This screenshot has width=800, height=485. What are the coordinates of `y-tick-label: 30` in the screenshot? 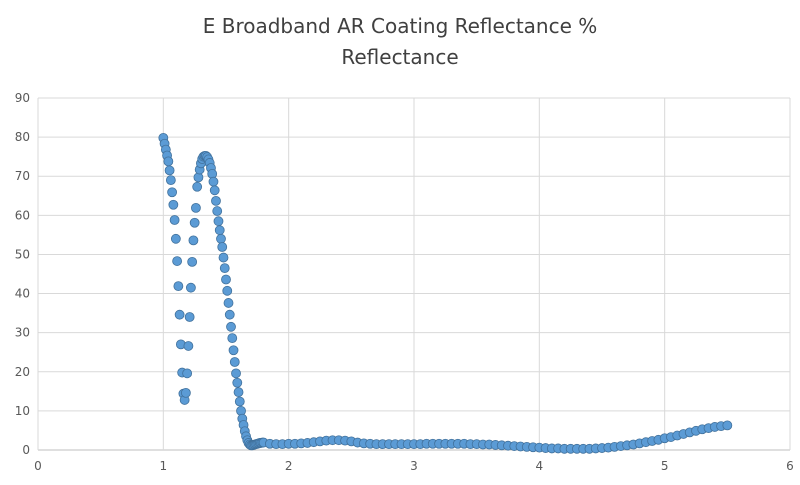 It's located at (22, 333).